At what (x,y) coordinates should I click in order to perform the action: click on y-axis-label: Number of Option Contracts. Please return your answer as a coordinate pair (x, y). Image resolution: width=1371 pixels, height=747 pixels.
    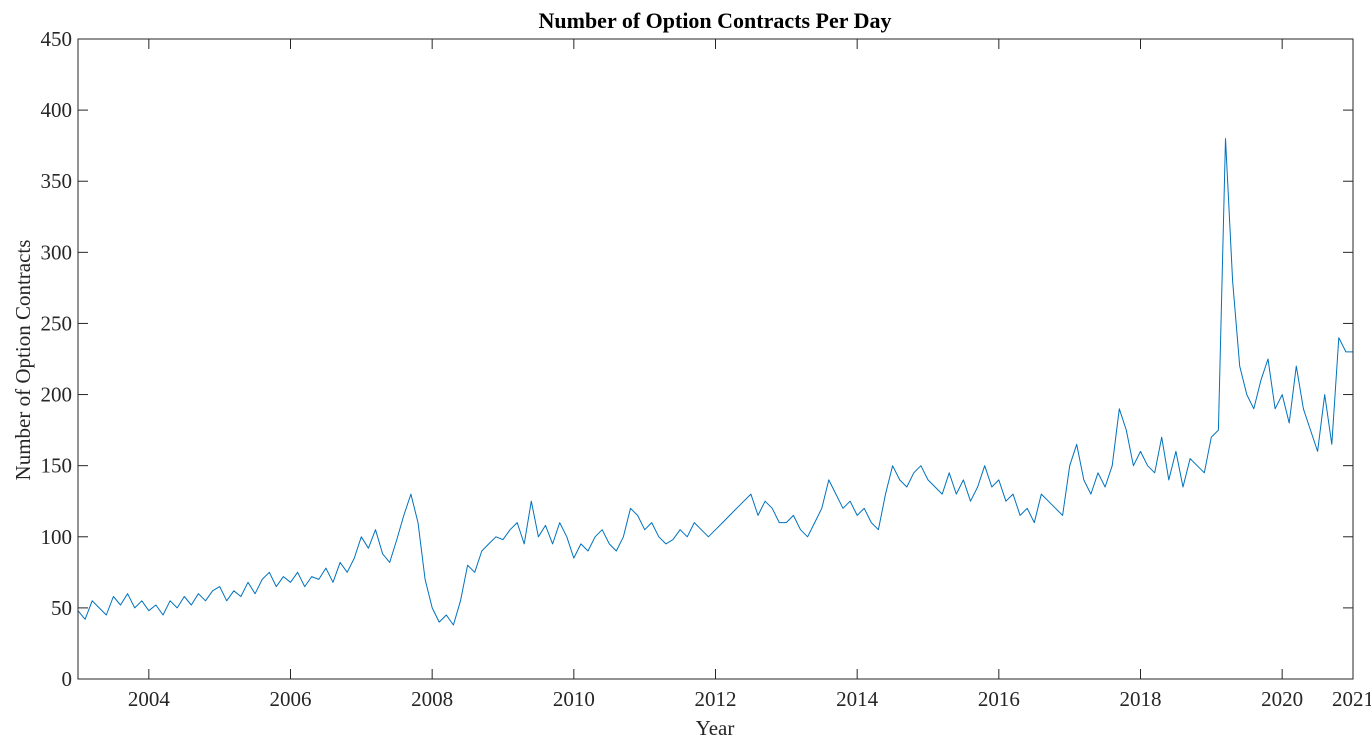
    Looking at the image, I should click on (23, 360).